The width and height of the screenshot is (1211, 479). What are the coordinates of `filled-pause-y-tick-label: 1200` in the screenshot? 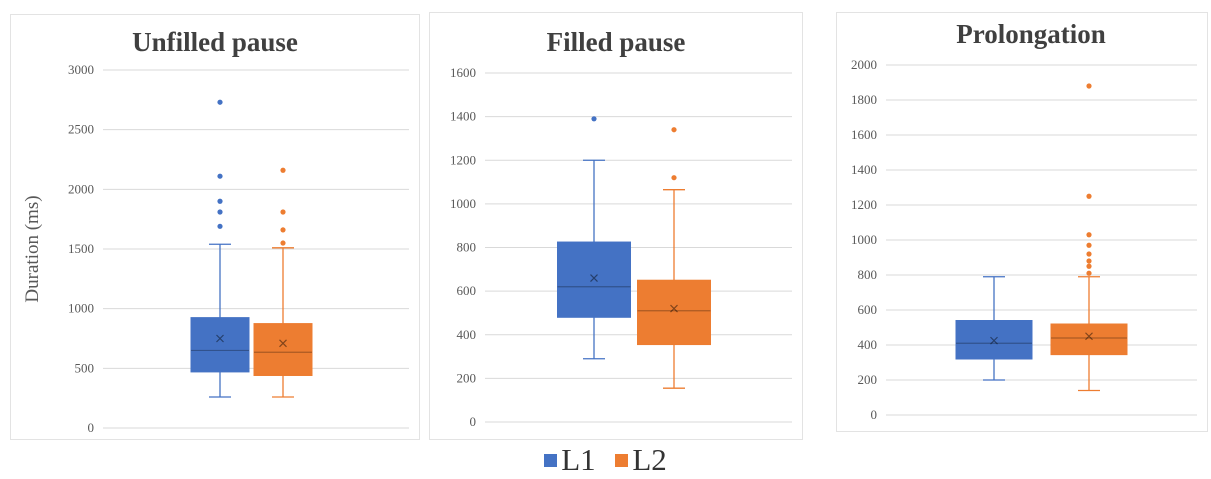 It's located at (463, 159).